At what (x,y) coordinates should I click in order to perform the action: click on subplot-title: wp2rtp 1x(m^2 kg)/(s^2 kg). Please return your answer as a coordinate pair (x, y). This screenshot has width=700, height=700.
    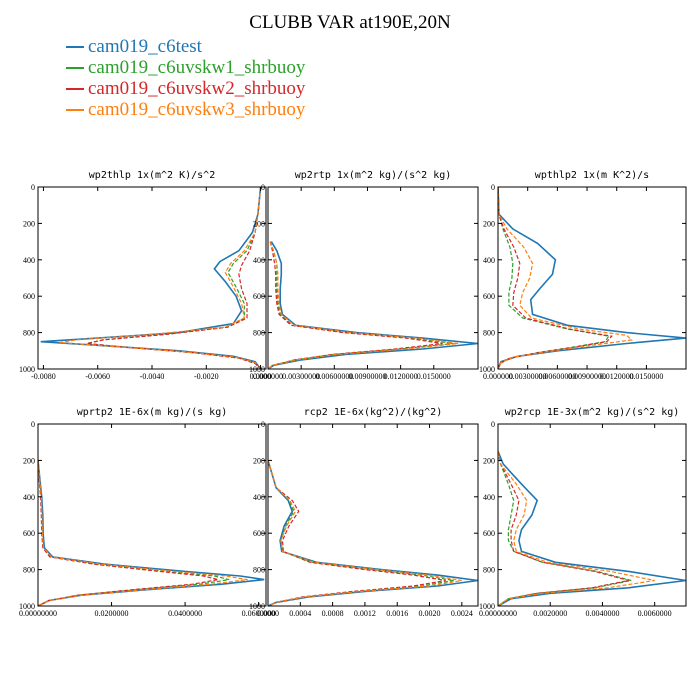
    Looking at the image, I should click on (373, 175).